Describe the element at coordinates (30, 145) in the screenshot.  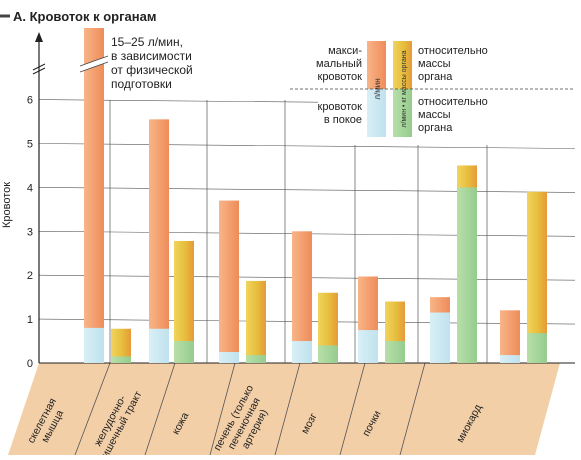
I see `y-tick-label: 5` at that location.